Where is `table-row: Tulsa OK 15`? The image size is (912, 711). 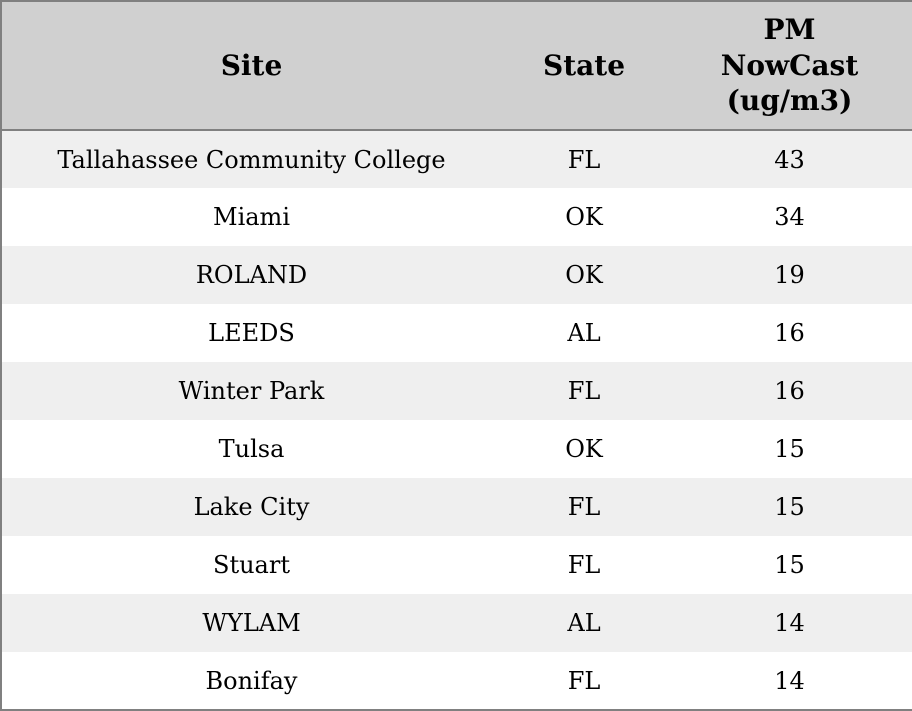 table-row: Tulsa OK 15 is located at coordinates (456, 449).